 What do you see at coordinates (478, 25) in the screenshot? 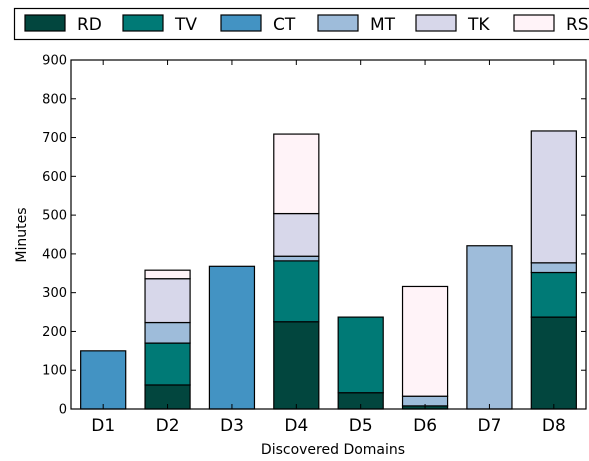
I see `legend-label-TK: TK` at bounding box center [478, 25].